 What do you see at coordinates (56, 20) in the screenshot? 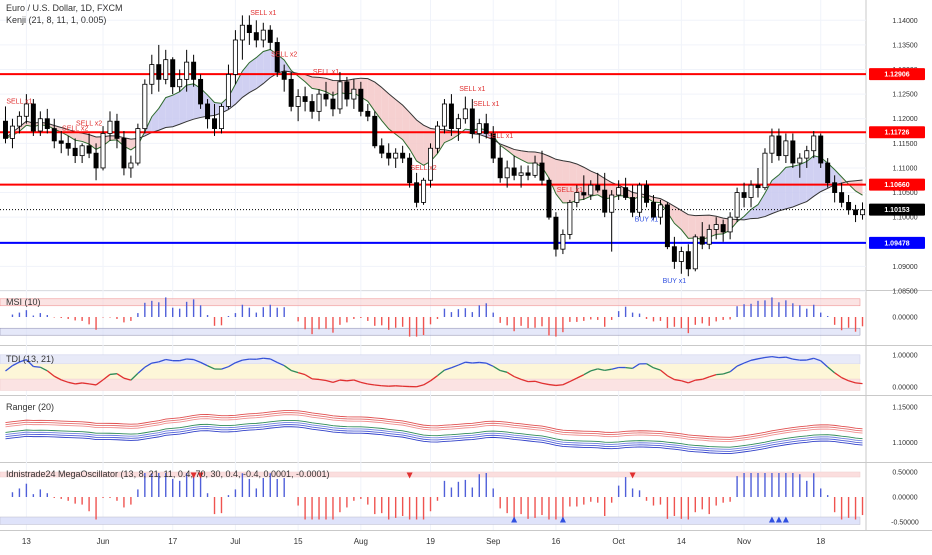
I see `indicator-title: Kenji (21, 8, 11, 1, 0.005)` at bounding box center [56, 20].